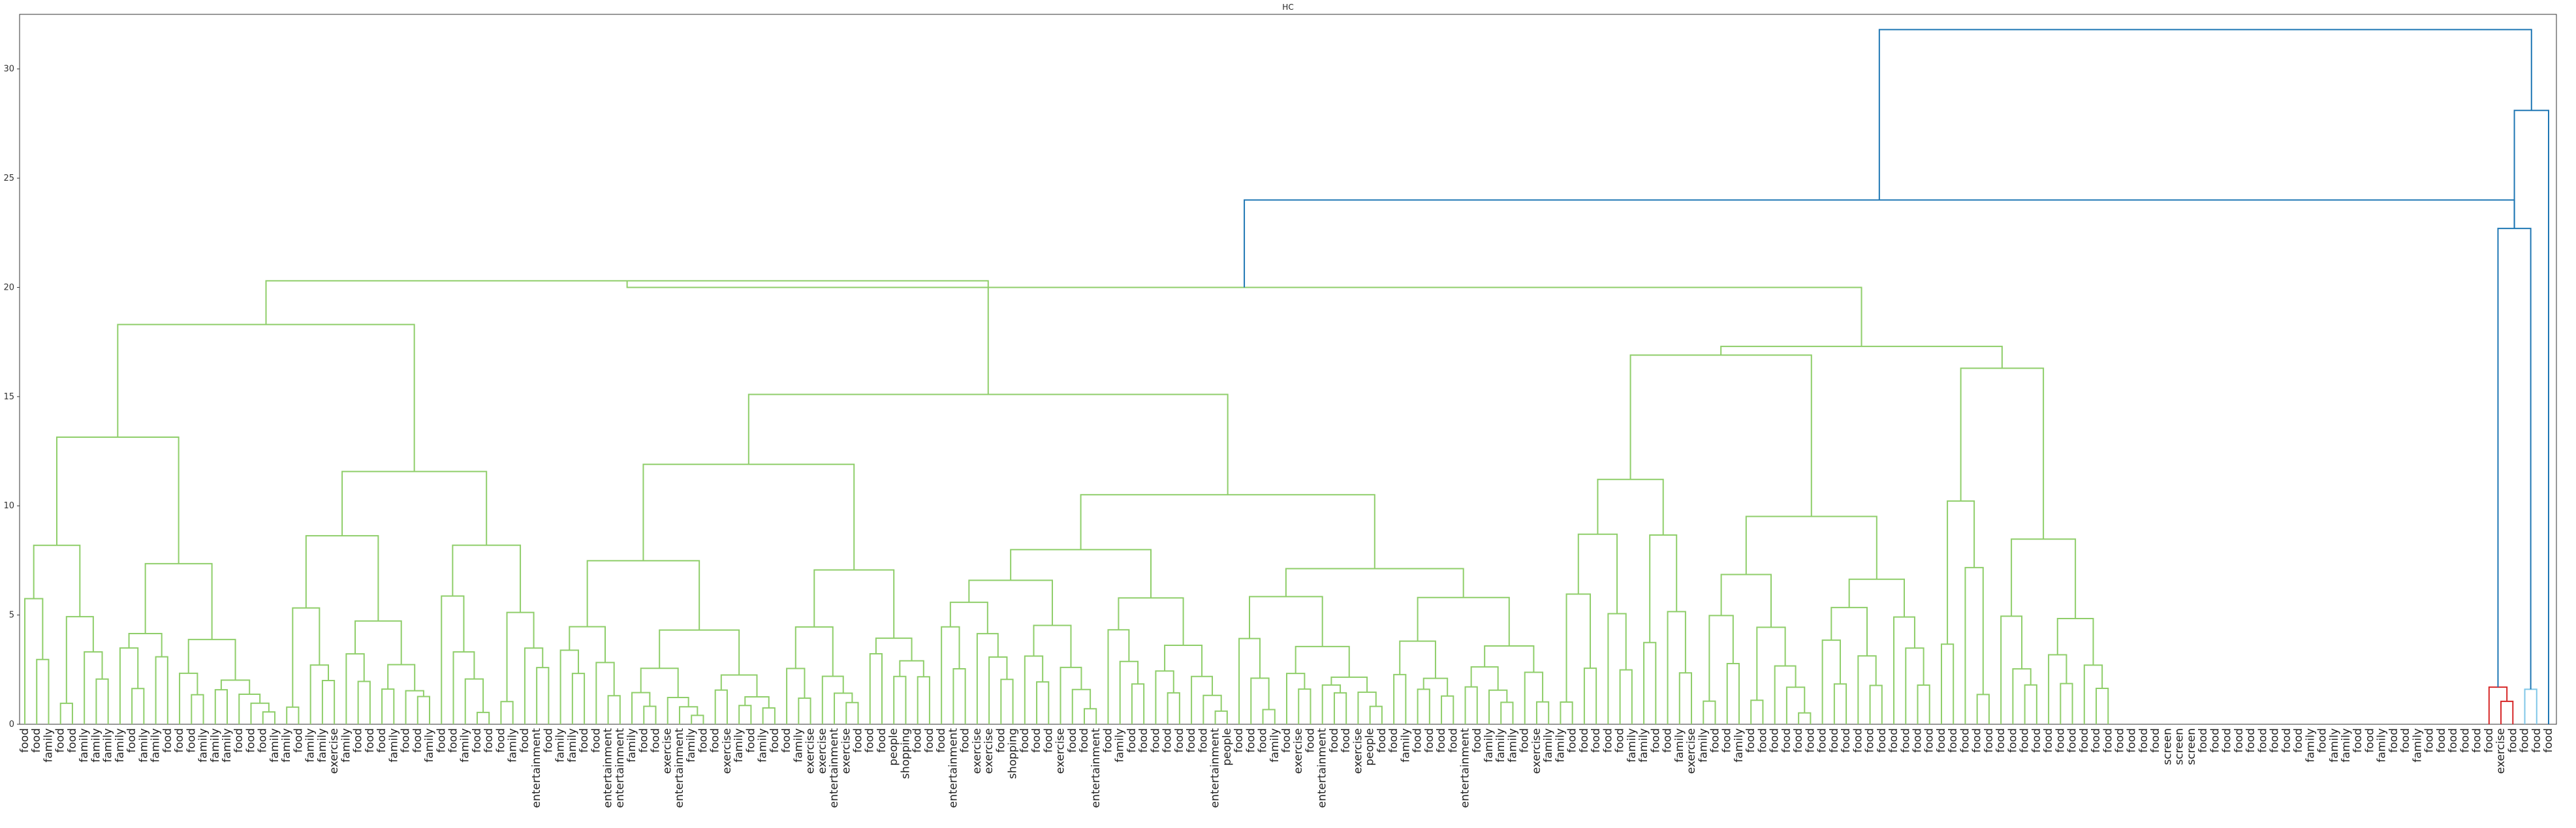 Image resolution: width=2576 pixels, height=828 pixels. Describe the element at coordinates (1013, 753) in the screenshot. I see `leaf-label: shopping` at that location.